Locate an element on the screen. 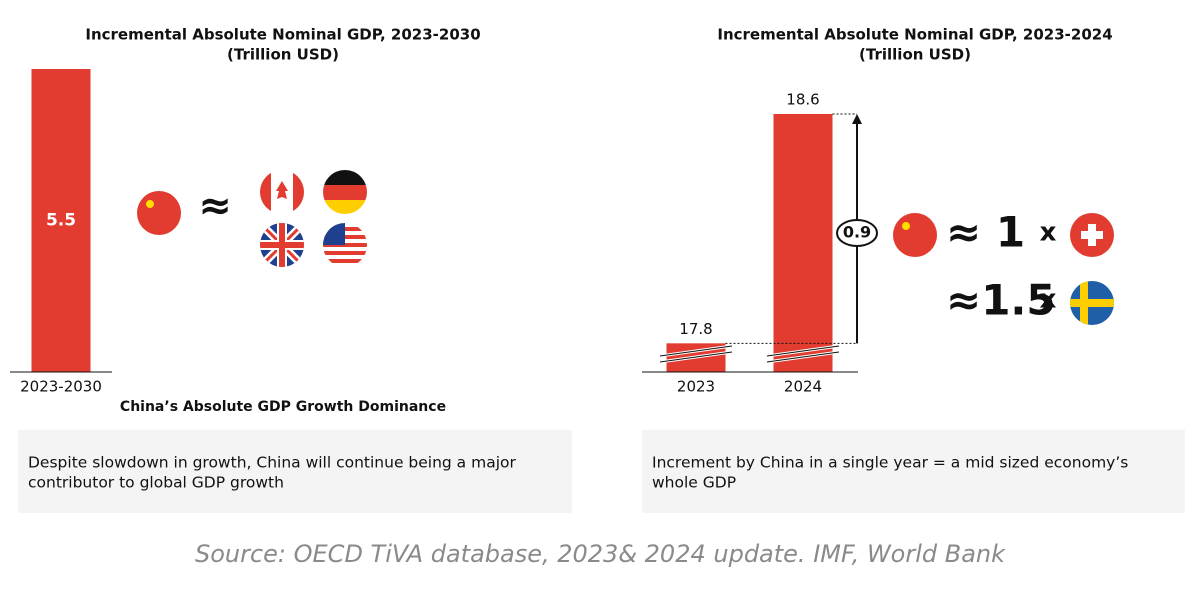 The height and width of the screenshot is (596, 1200). annotation: 0.9 is located at coordinates (857, 232).